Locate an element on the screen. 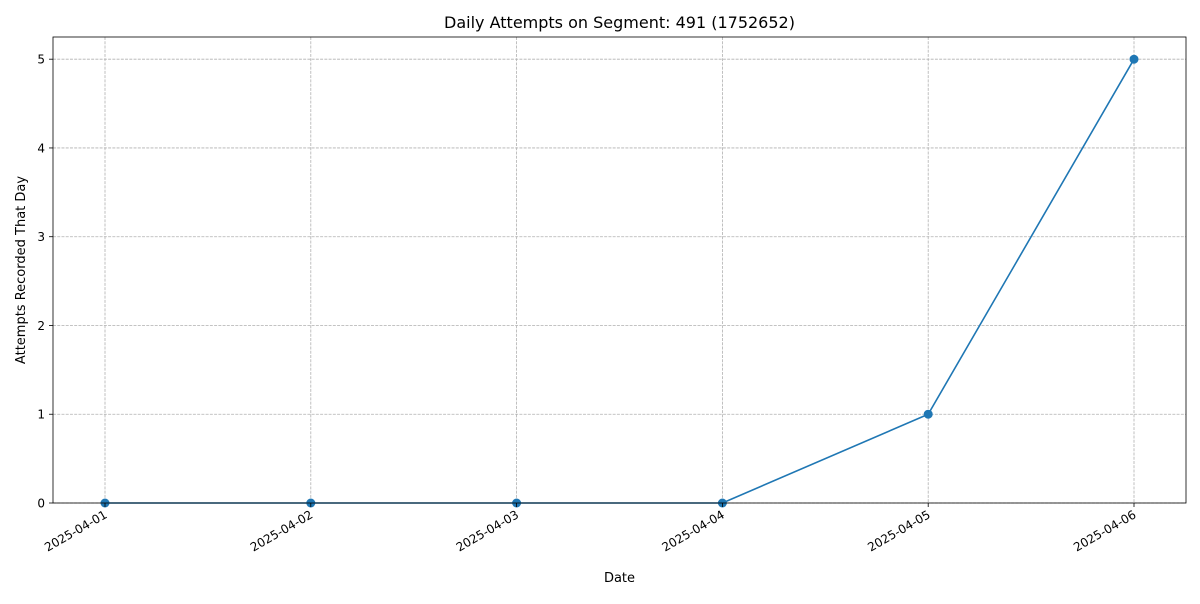 The height and width of the screenshot is (604, 1200). y-tick-label: 4 is located at coordinates (41, 148).